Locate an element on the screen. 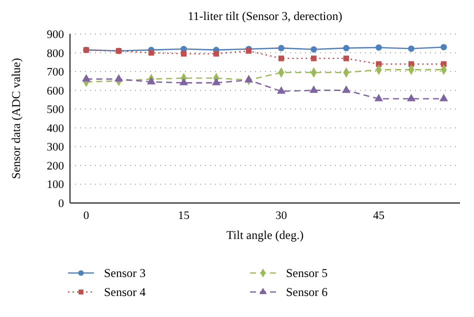  y-tick-label: 100 is located at coordinates (55, 185).